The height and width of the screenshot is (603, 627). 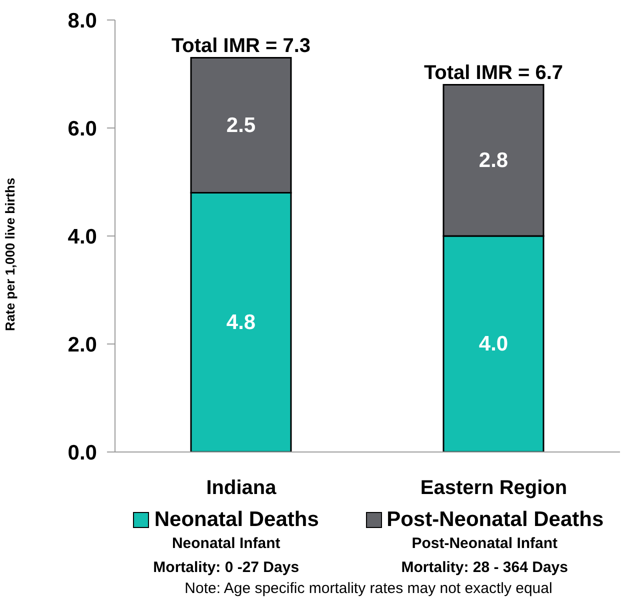 What do you see at coordinates (82, 452) in the screenshot?
I see `y-tick-label: 0.0` at bounding box center [82, 452].